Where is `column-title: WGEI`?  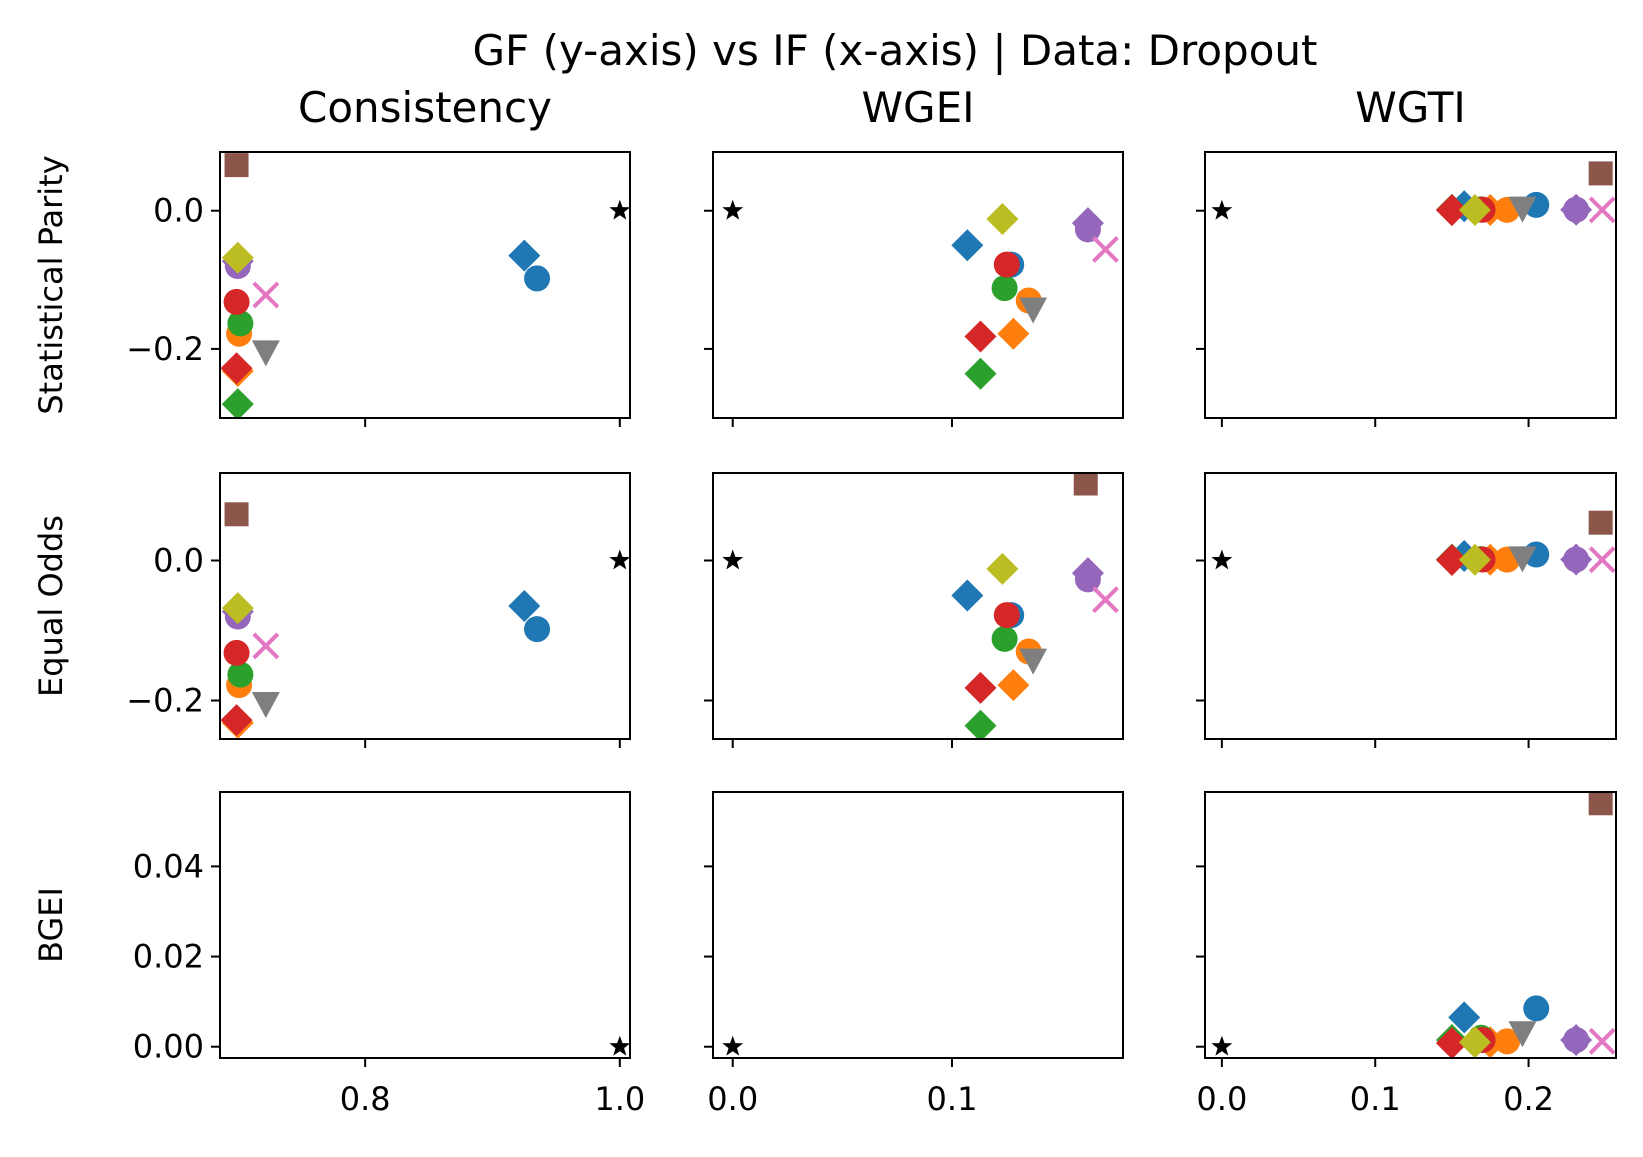 column-title: WGEI is located at coordinates (918, 107).